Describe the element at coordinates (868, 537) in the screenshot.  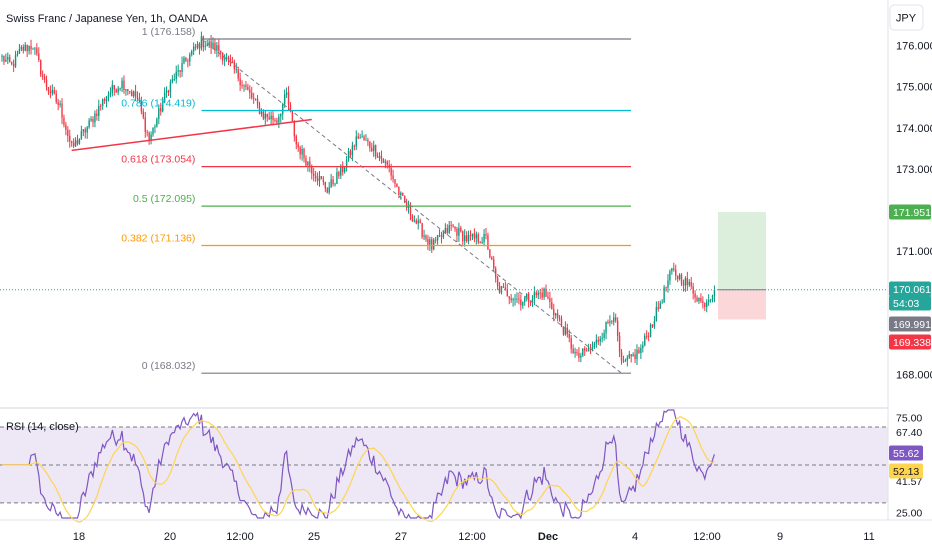
I see `time-tick-label: 11` at that location.